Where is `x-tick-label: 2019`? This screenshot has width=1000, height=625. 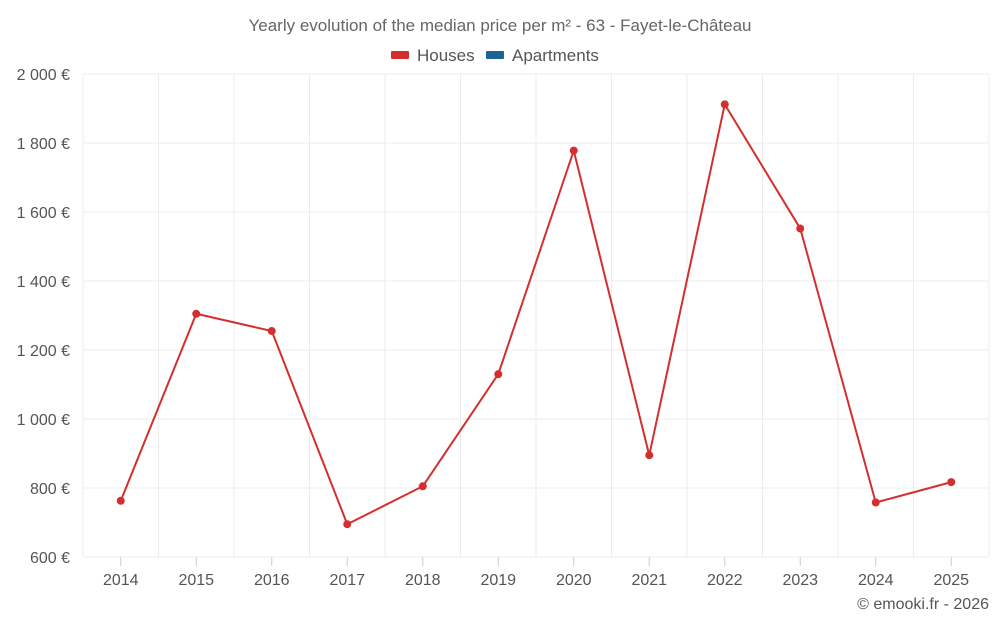 x-tick-label: 2019 is located at coordinates (498, 580).